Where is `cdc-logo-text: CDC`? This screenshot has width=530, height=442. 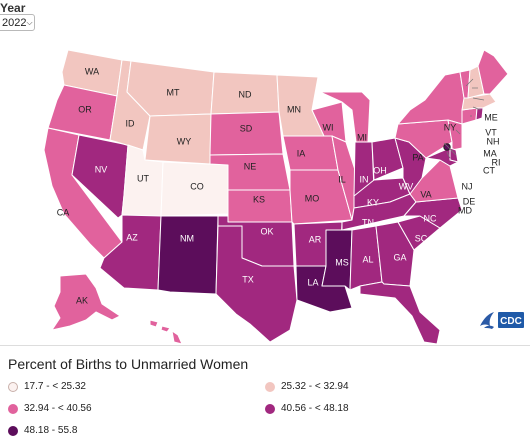
cdc-logo-text: CDC is located at coordinates (511, 321).